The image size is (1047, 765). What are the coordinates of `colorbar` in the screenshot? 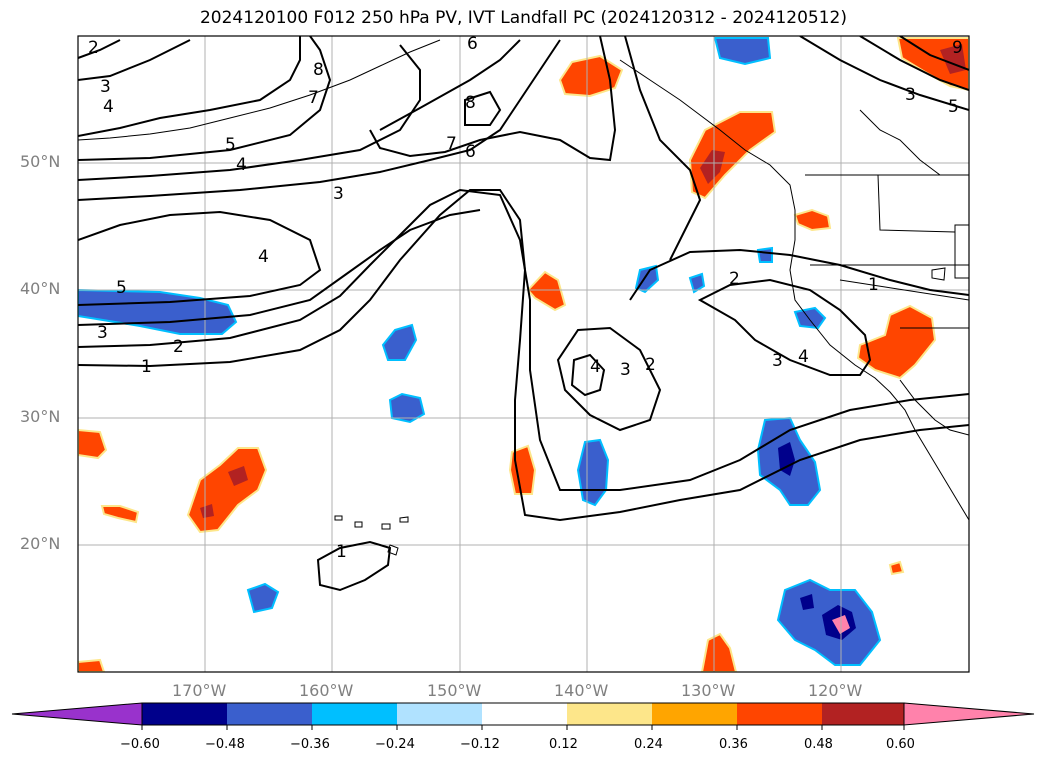 It's located at (523, 716).